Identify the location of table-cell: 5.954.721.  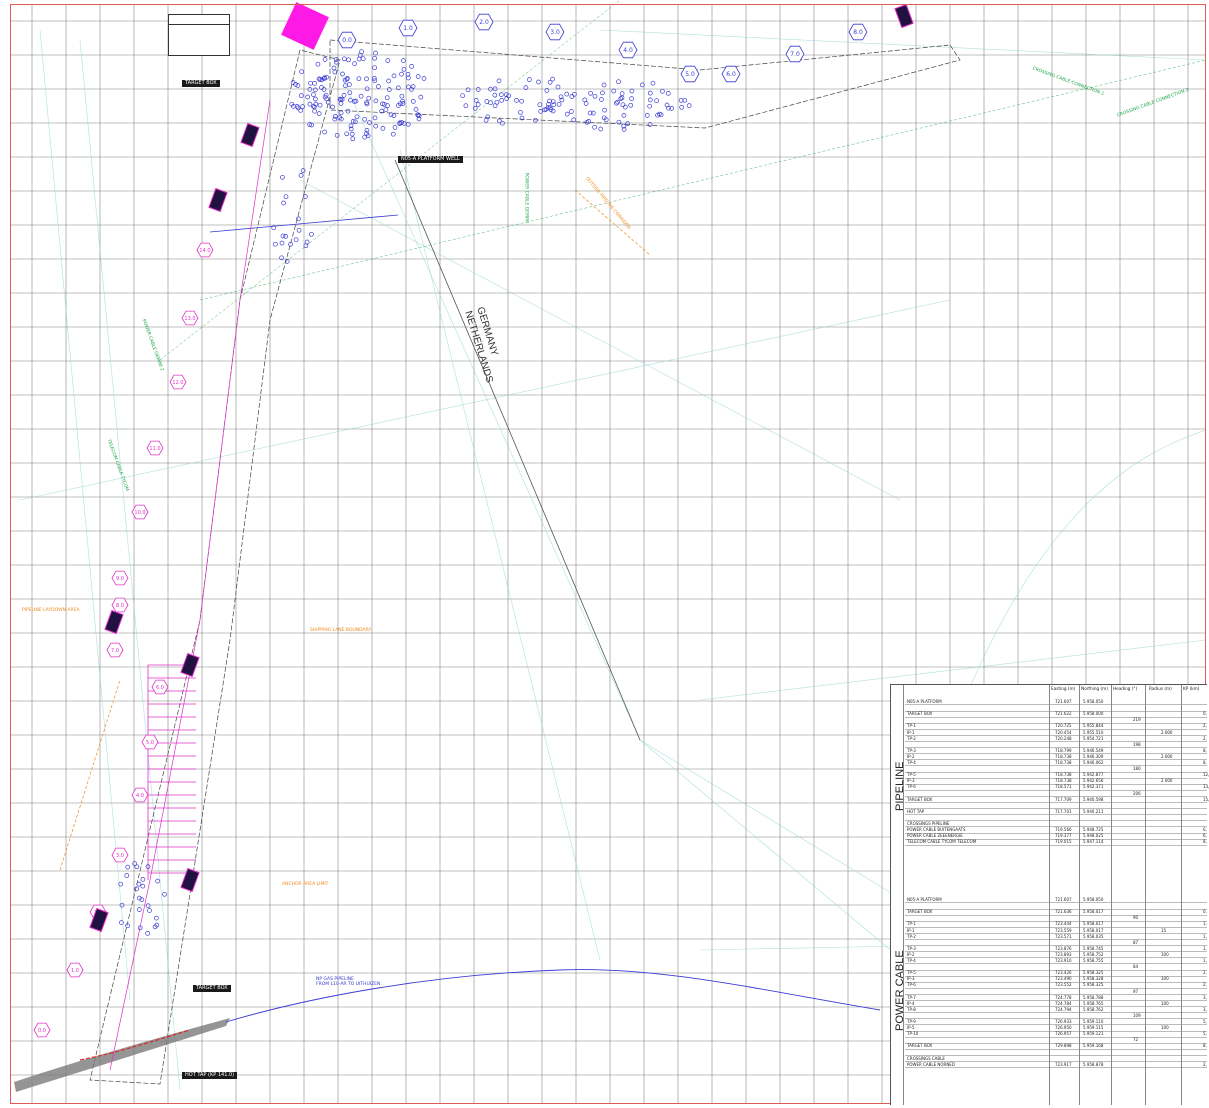
(1093, 738).